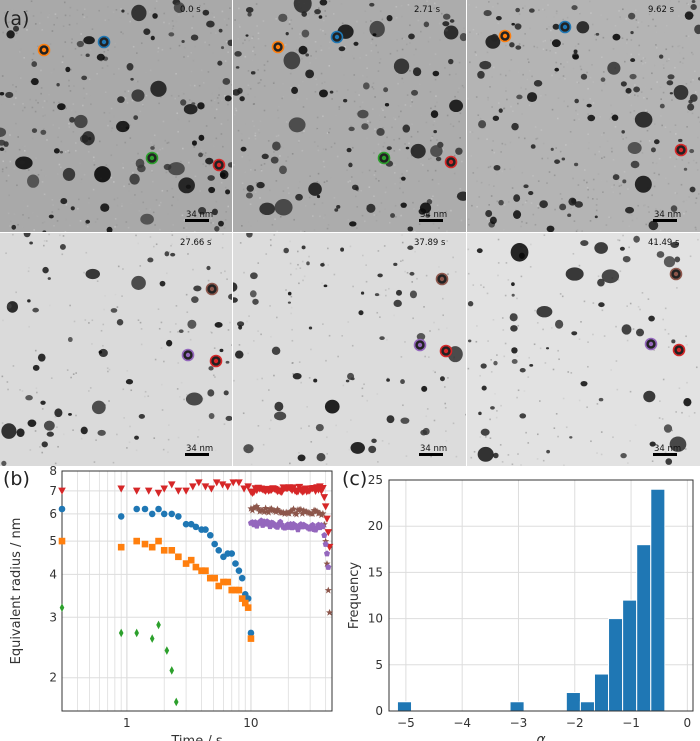 The image size is (700, 741). Describe the element at coordinates (379, 711) in the screenshot. I see `y-tick-label: 0` at that location.